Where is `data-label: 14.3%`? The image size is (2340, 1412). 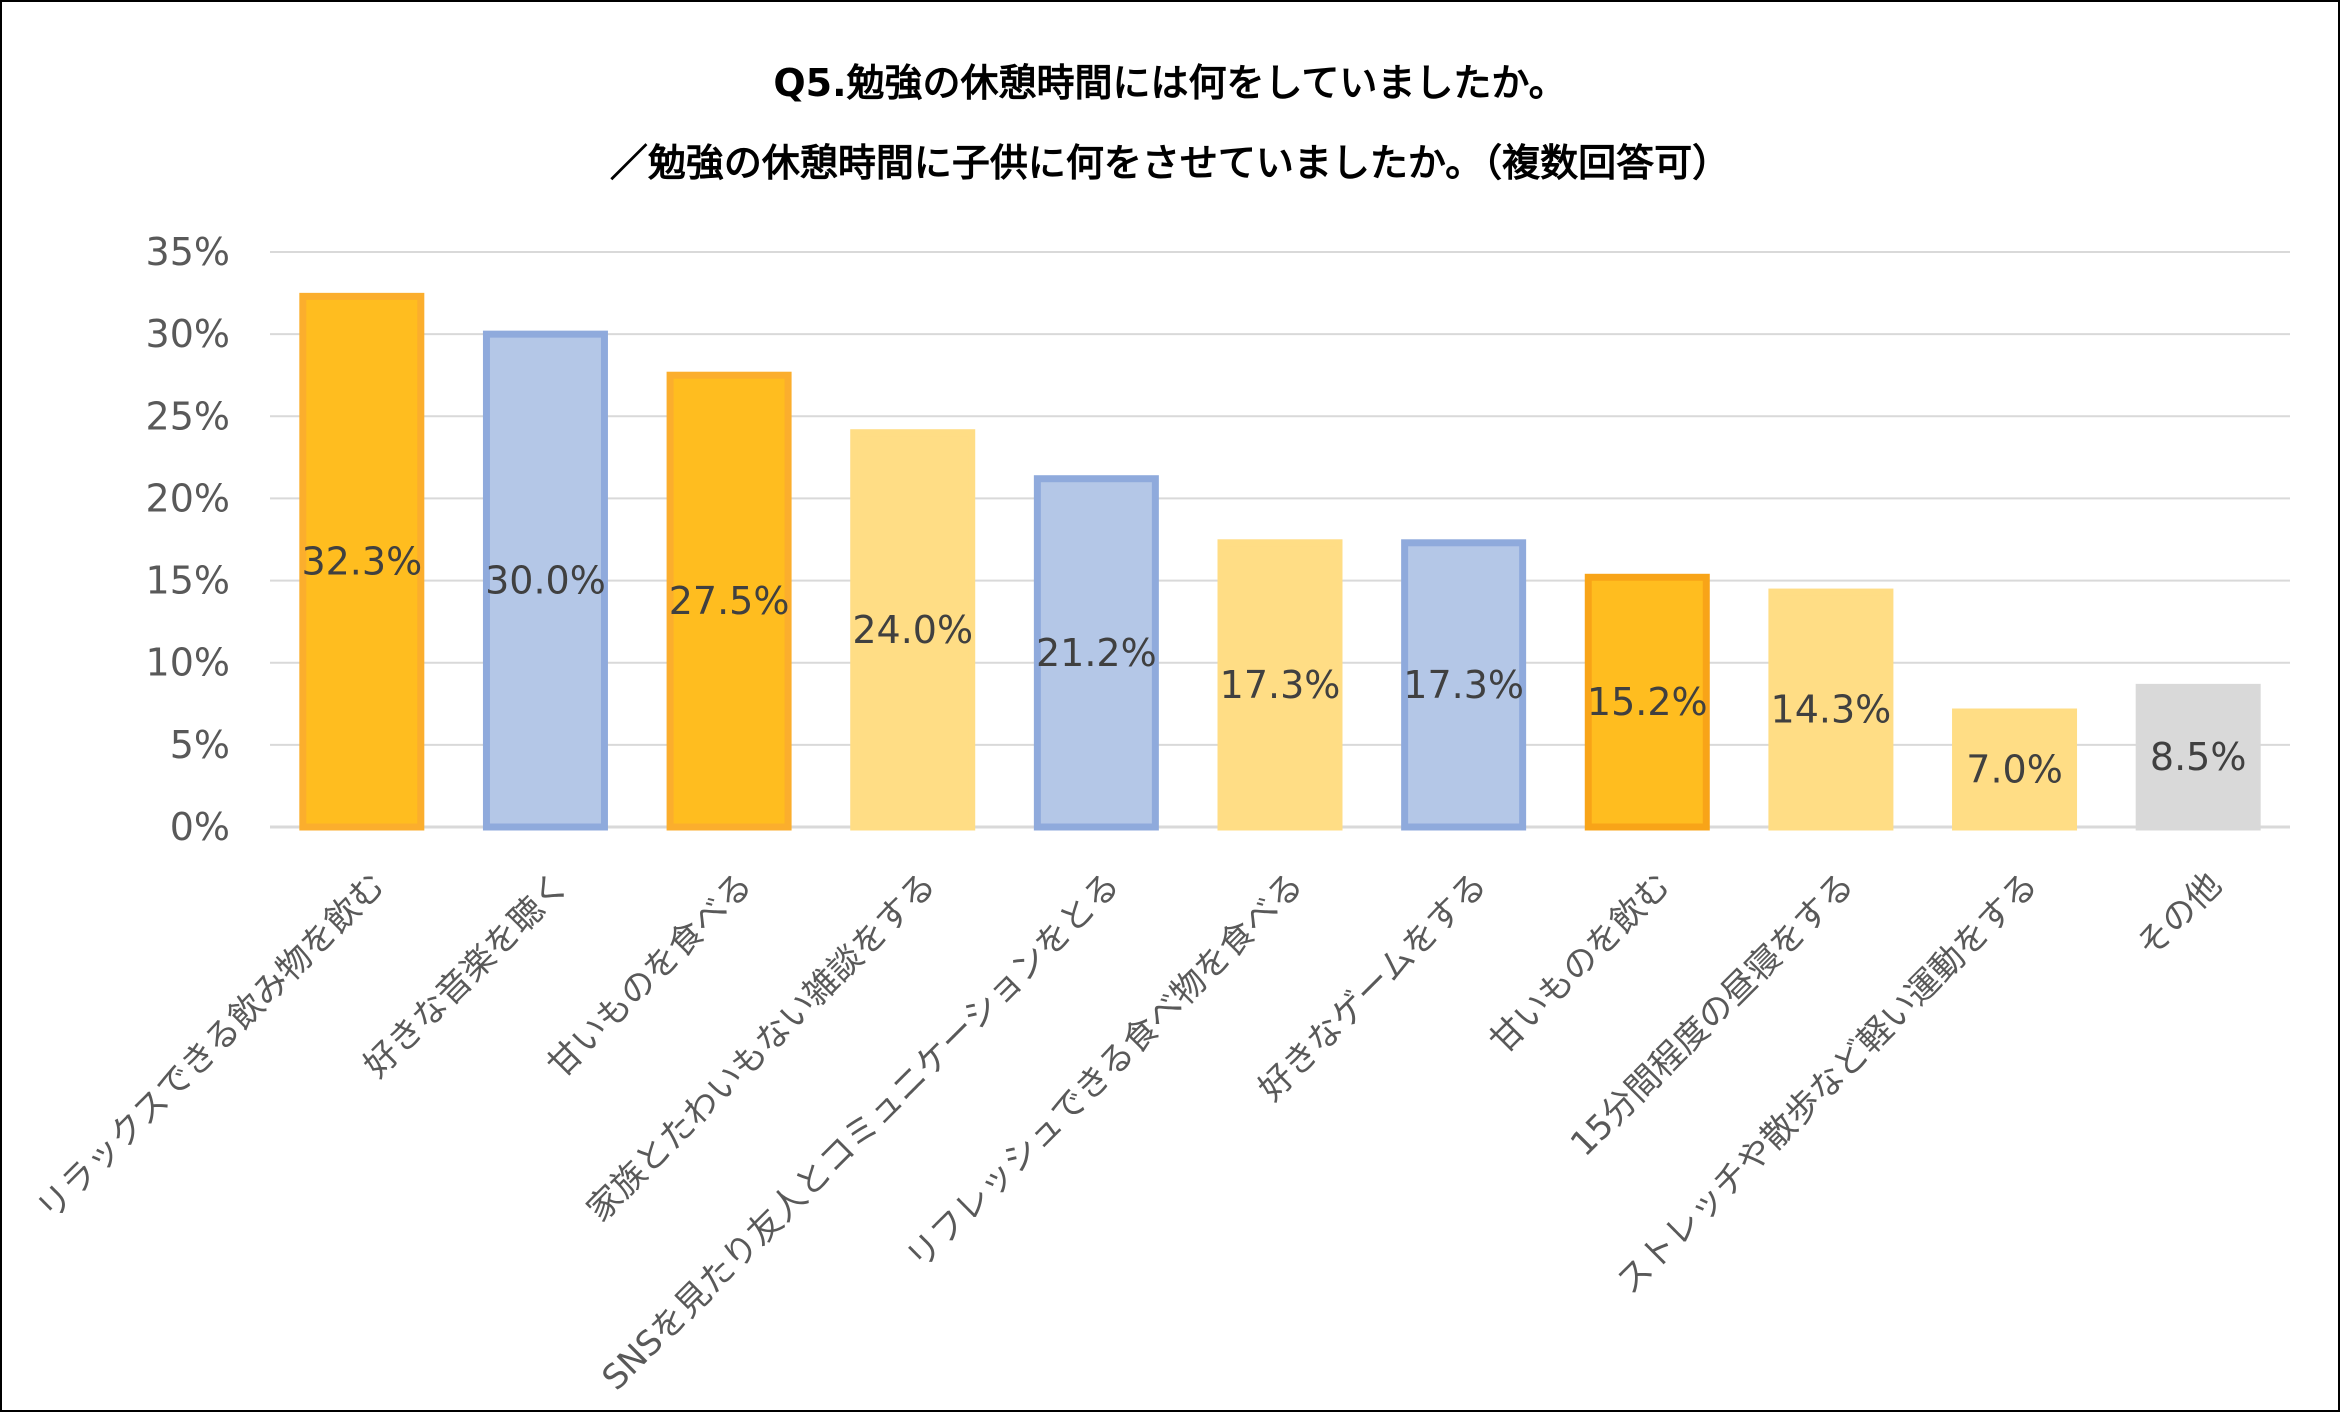 data-label: 14.3% is located at coordinates (1831, 710).